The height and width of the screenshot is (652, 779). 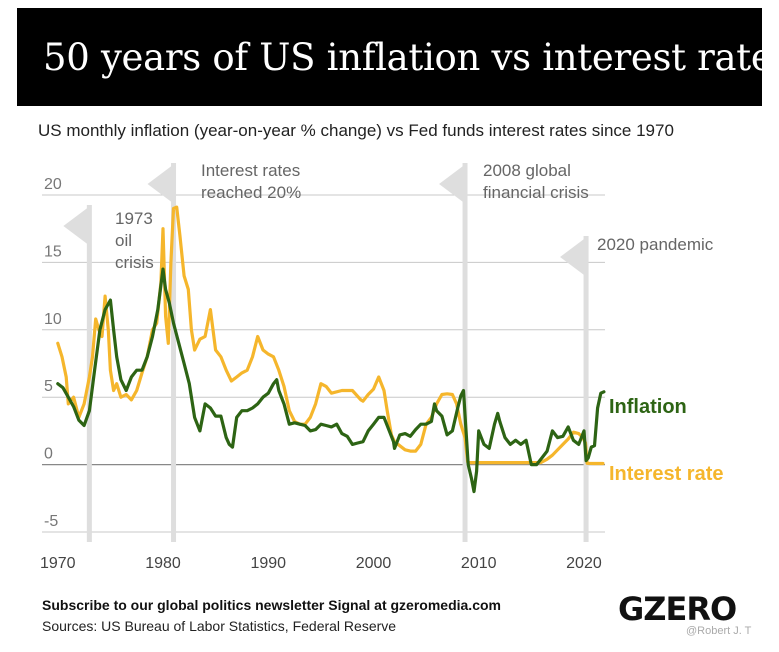 What do you see at coordinates (374, 563) in the screenshot?
I see `x-tick-label: 2000` at bounding box center [374, 563].